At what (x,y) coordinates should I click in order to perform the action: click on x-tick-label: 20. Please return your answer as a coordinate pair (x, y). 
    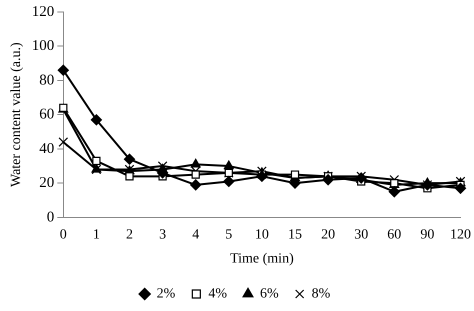
    Looking at the image, I should click on (328, 234).